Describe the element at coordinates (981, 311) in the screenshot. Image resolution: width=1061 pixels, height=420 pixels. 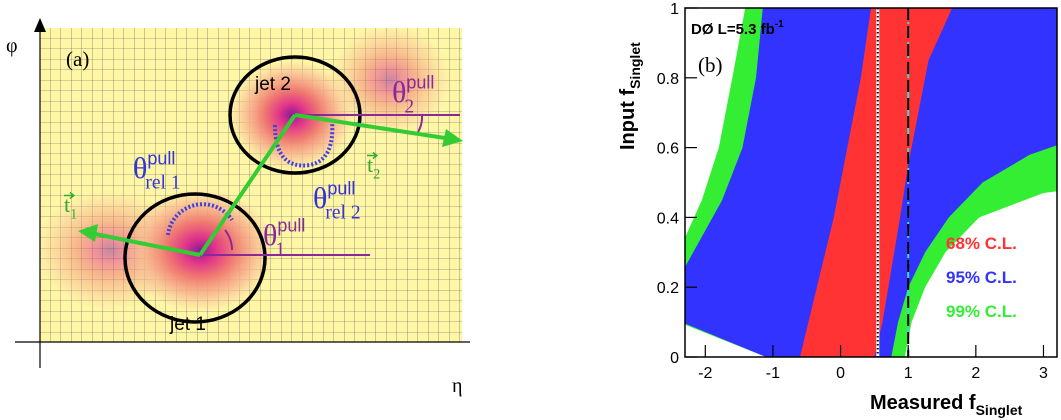
I see `legend-label: 99% C.L.` at that location.